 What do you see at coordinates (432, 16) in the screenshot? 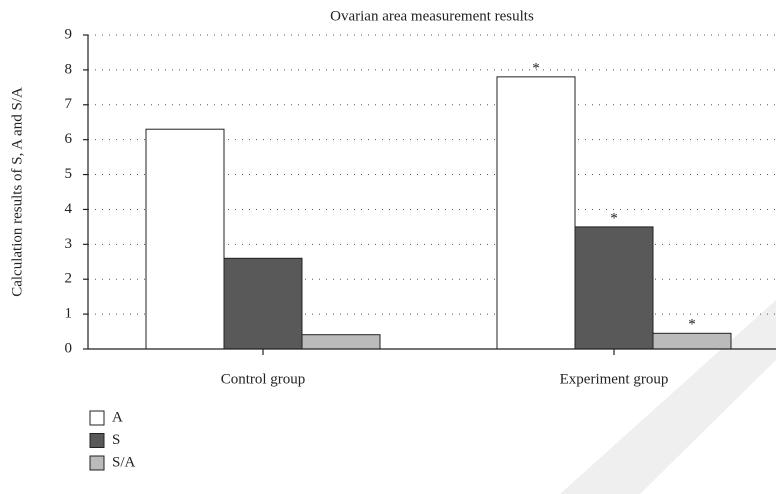
I see `chart-title: Ovarian area measurement results` at bounding box center [432, 16].